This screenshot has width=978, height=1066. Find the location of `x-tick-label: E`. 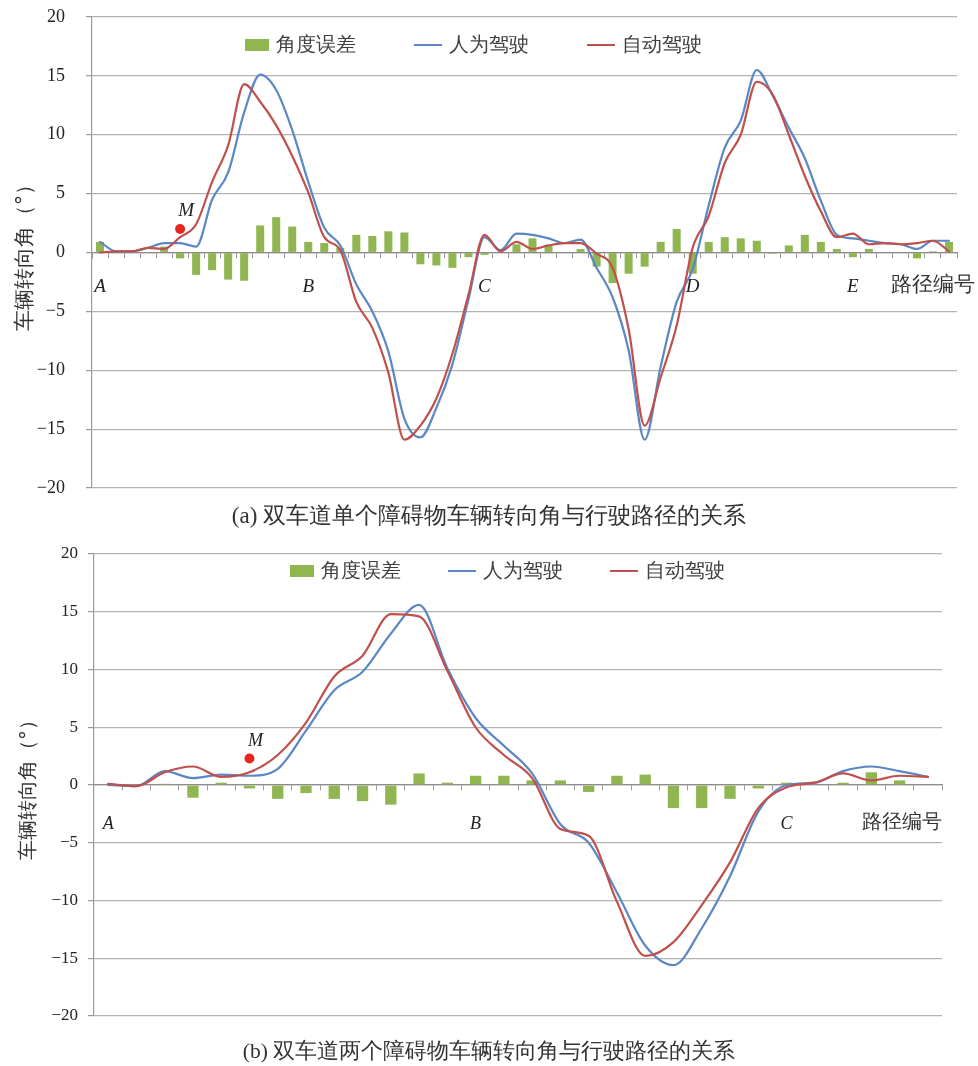

x-tick-label: E is located at coordinates (853, 285).